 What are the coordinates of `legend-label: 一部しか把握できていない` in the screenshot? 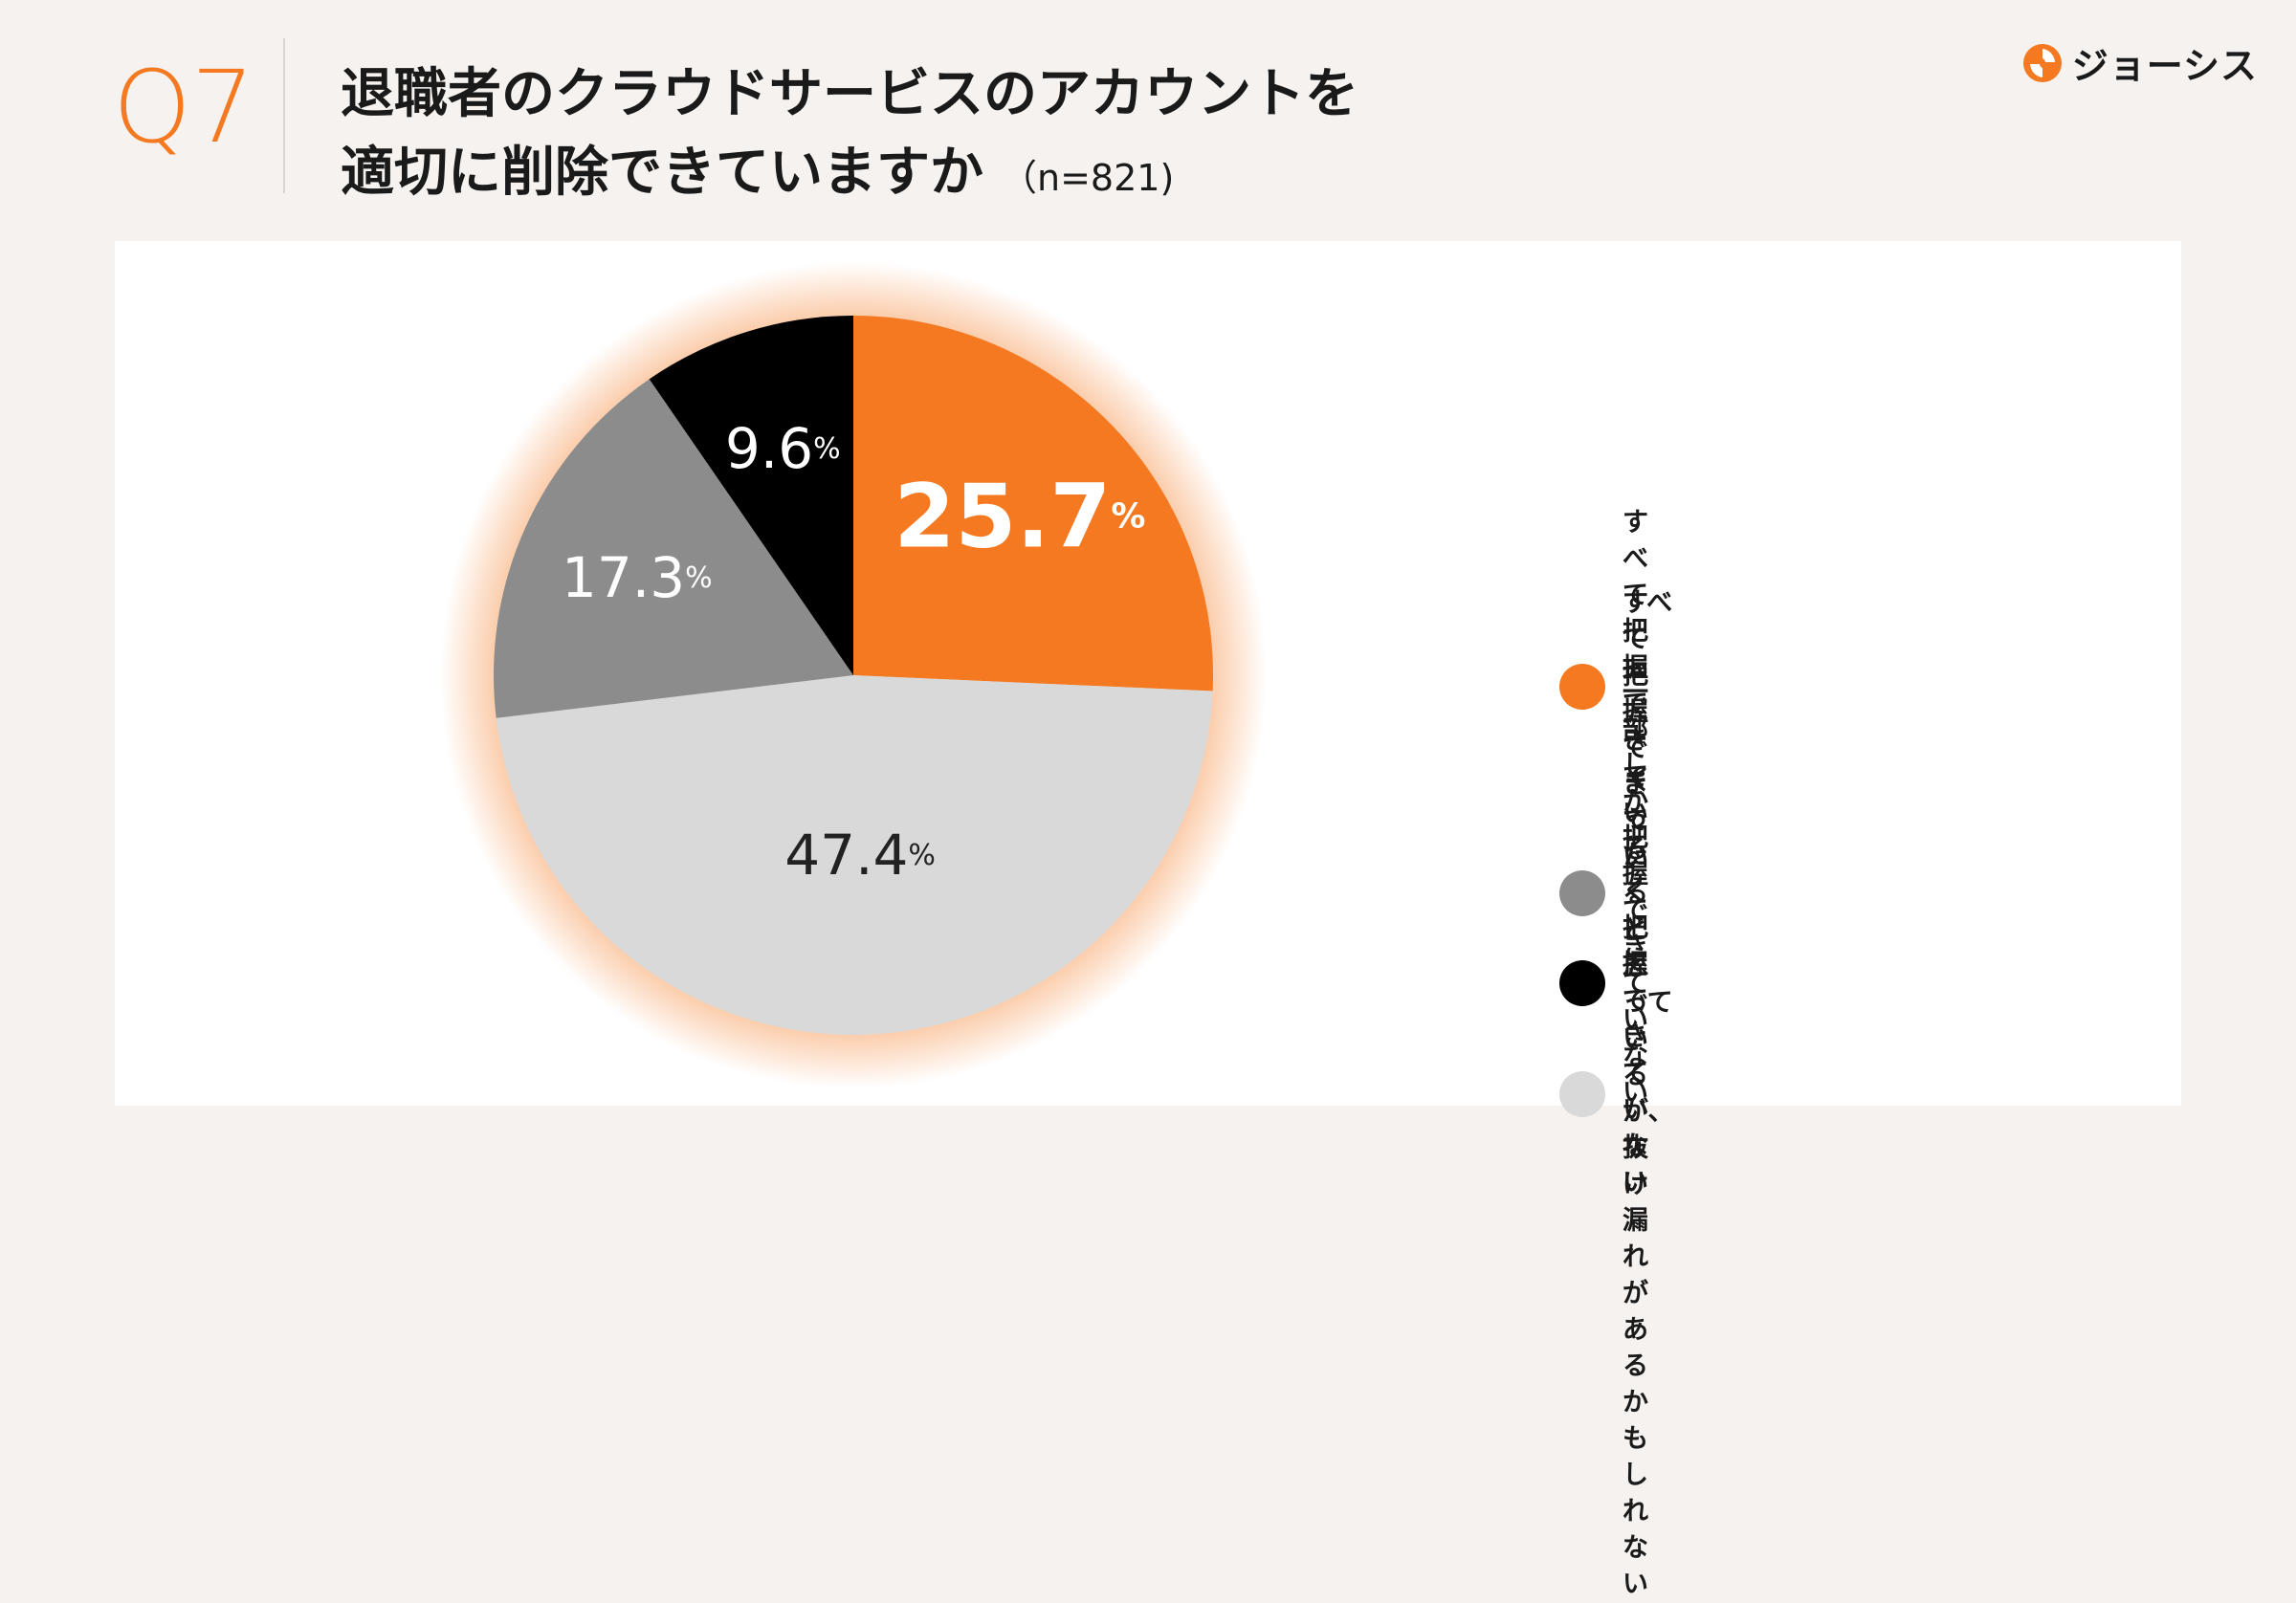 It's located at (1635, 893).